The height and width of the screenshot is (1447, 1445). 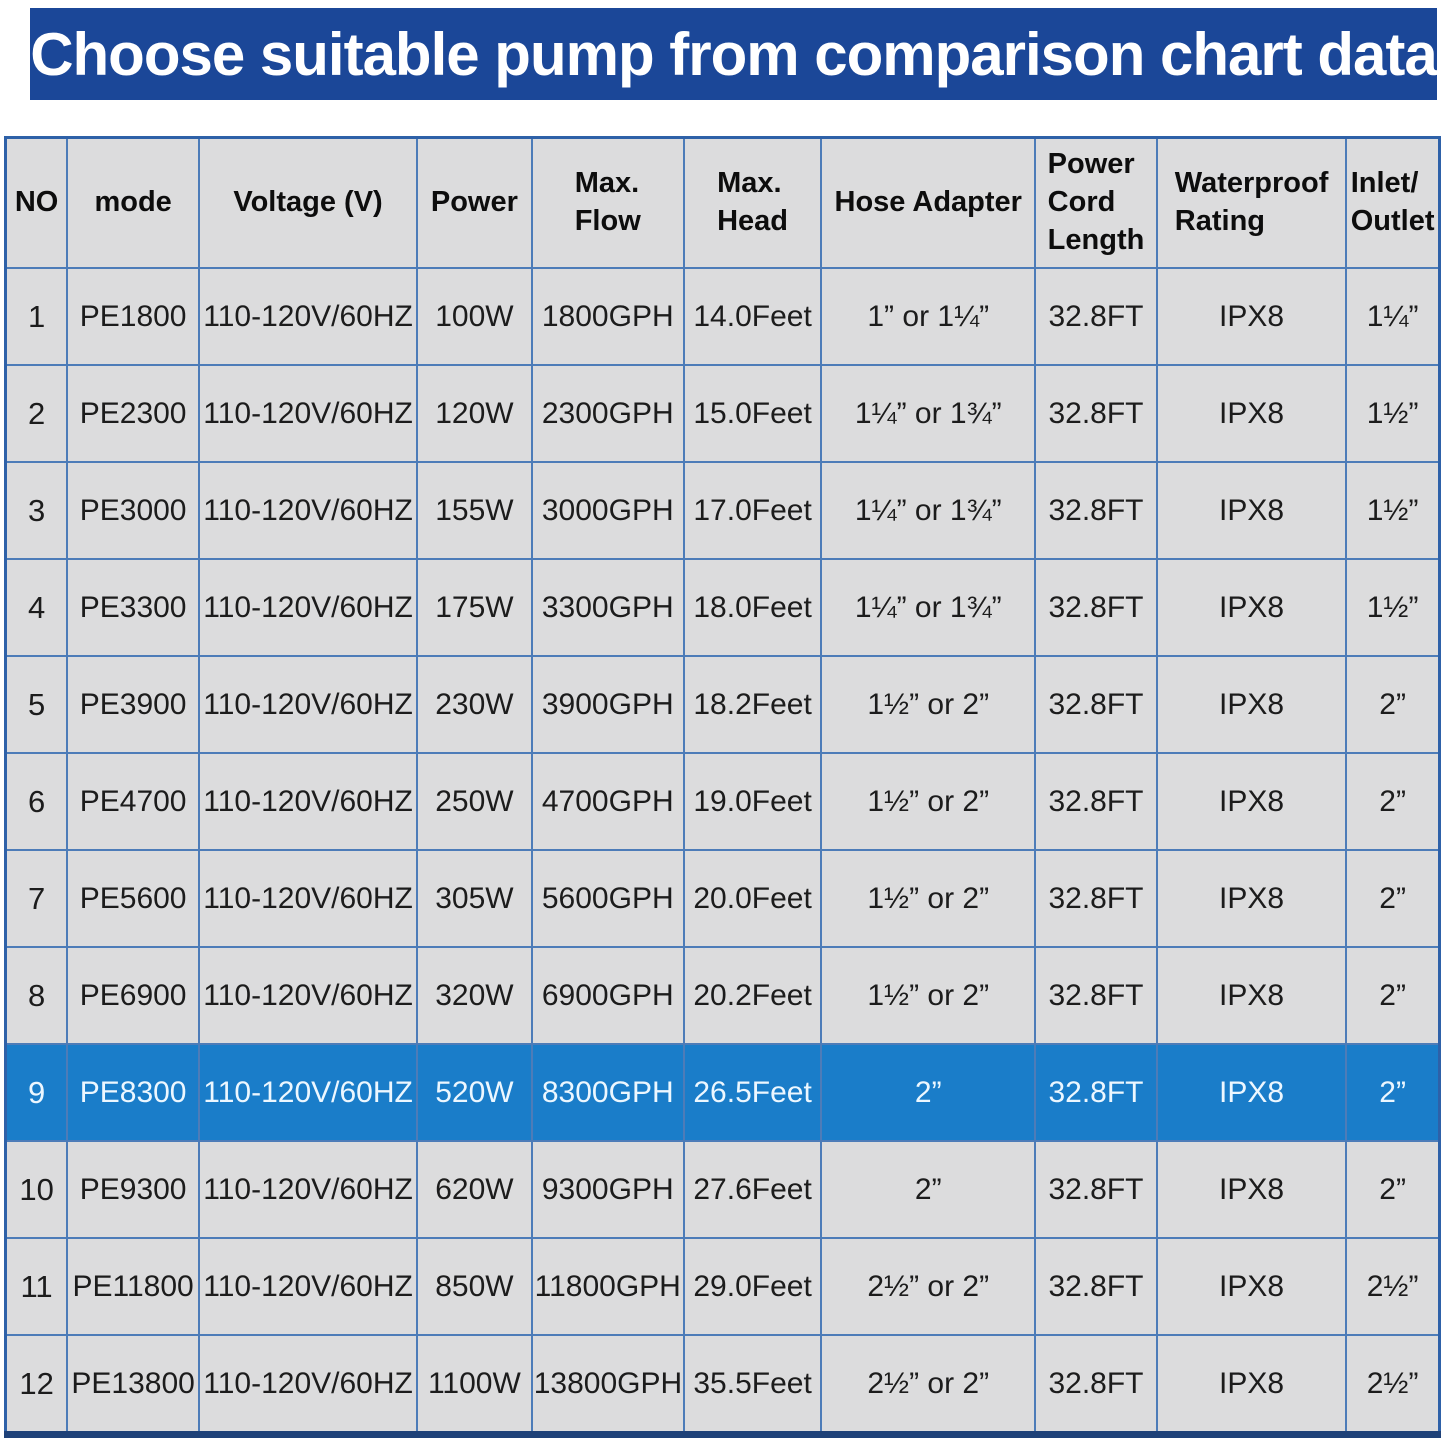 I want to click on cell-mode: PE2300, so click(x=133, y=413).